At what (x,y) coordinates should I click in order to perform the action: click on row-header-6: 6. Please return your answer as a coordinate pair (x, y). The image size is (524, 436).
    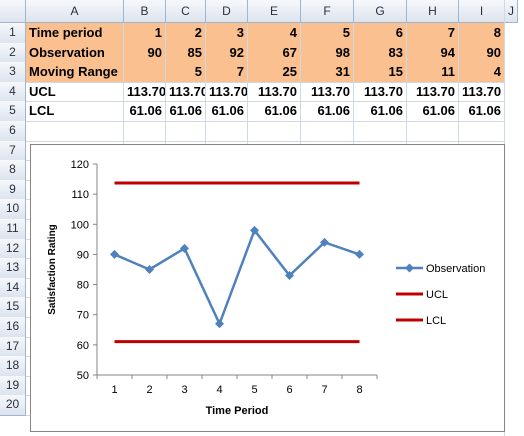
    Looking at the image, I should click on (13, 131).